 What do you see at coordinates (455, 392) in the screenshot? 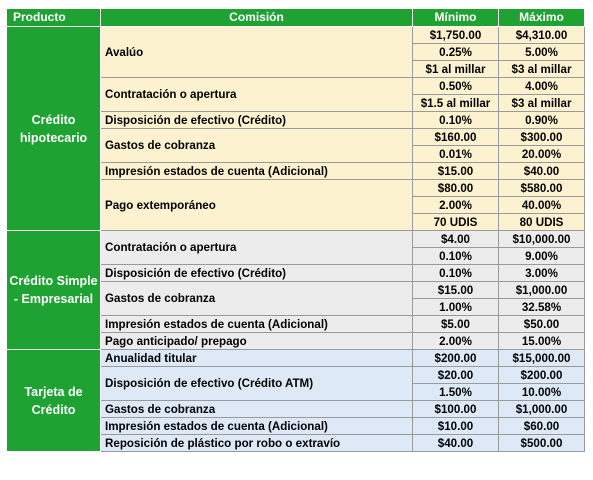
I see `minimo-cell: 1.50%` at bounding box center [455, 392].